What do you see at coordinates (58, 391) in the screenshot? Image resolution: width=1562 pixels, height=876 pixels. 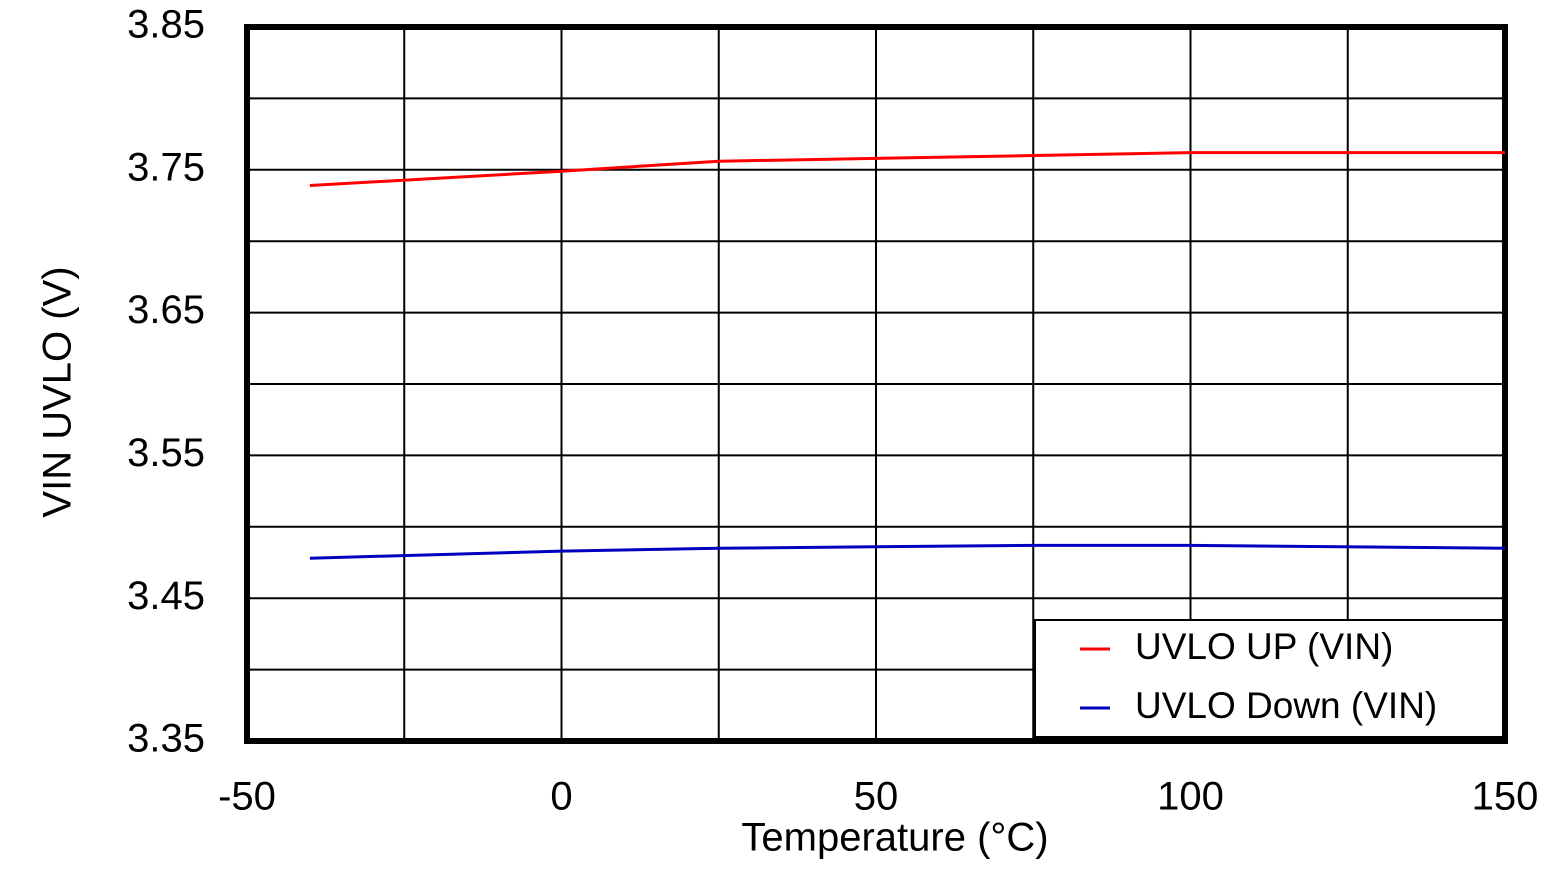 I see `y-axis-label: VIN UVLO (V)` at bounding box center [58, 391].